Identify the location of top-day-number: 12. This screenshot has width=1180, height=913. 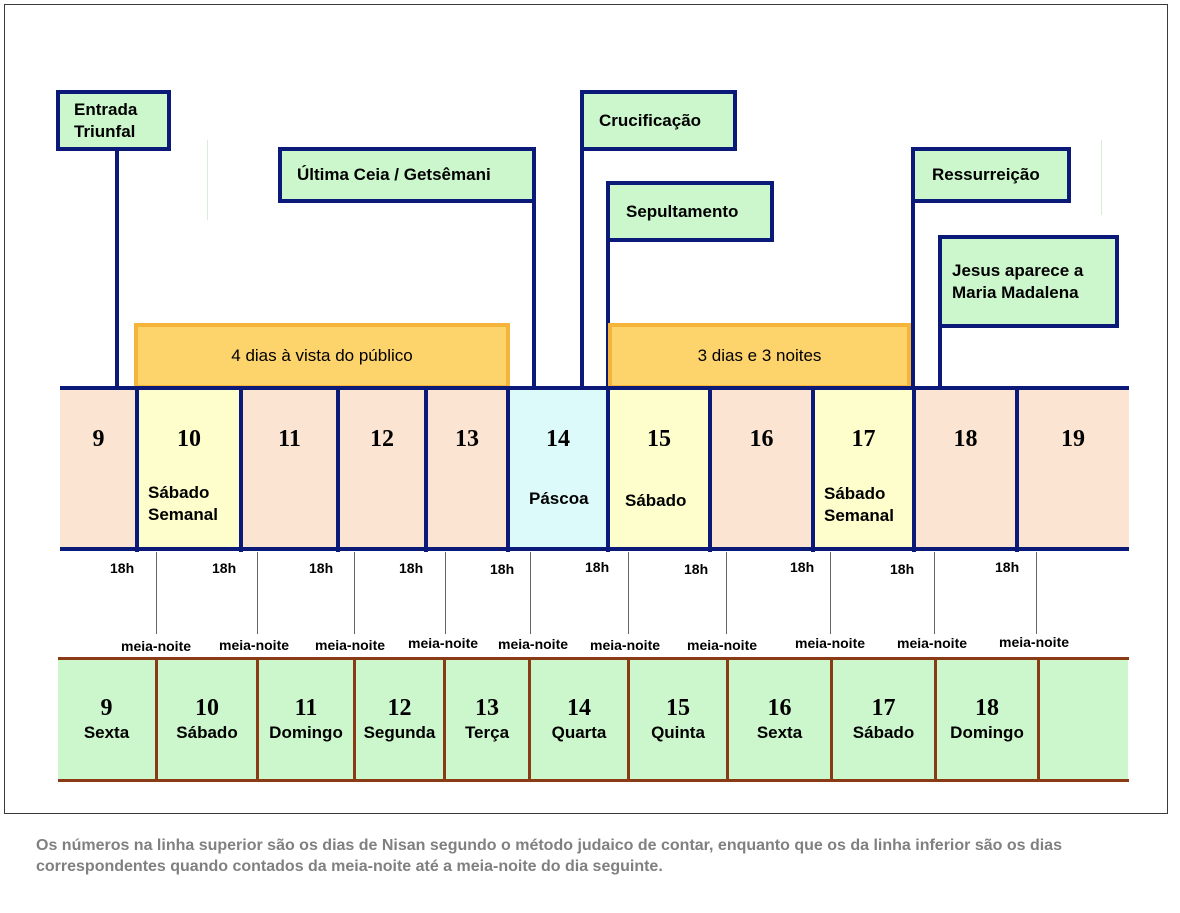
(382, 439).